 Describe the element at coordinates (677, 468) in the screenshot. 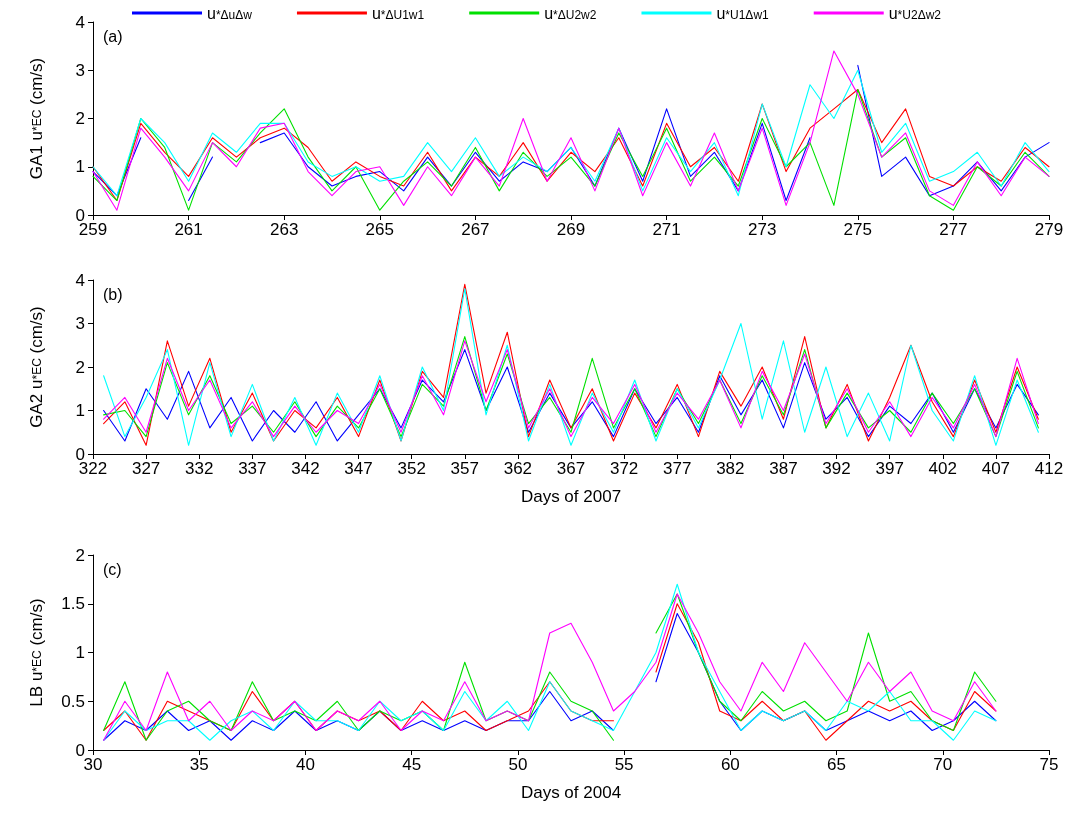

I see `x-tick-label: 377` at that location.